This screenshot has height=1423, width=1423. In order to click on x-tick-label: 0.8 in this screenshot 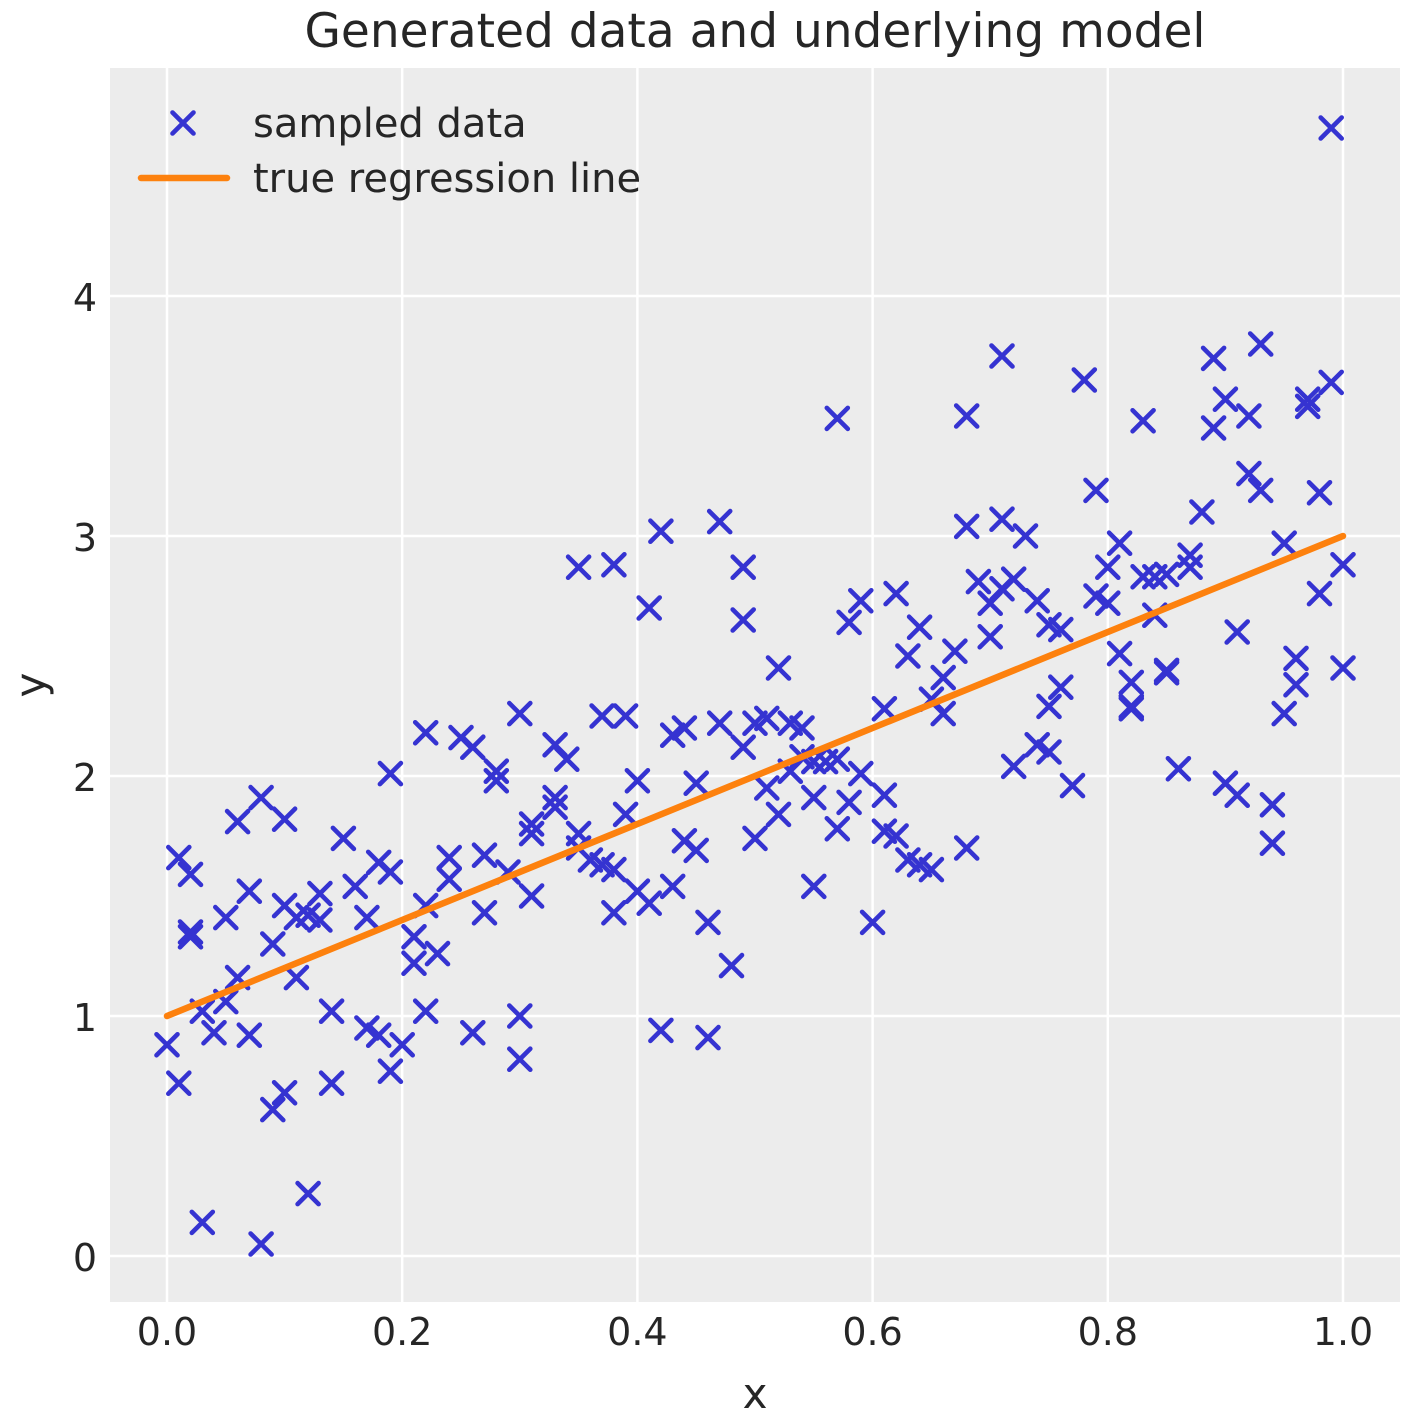, I will do `click(1108, 1332)`.